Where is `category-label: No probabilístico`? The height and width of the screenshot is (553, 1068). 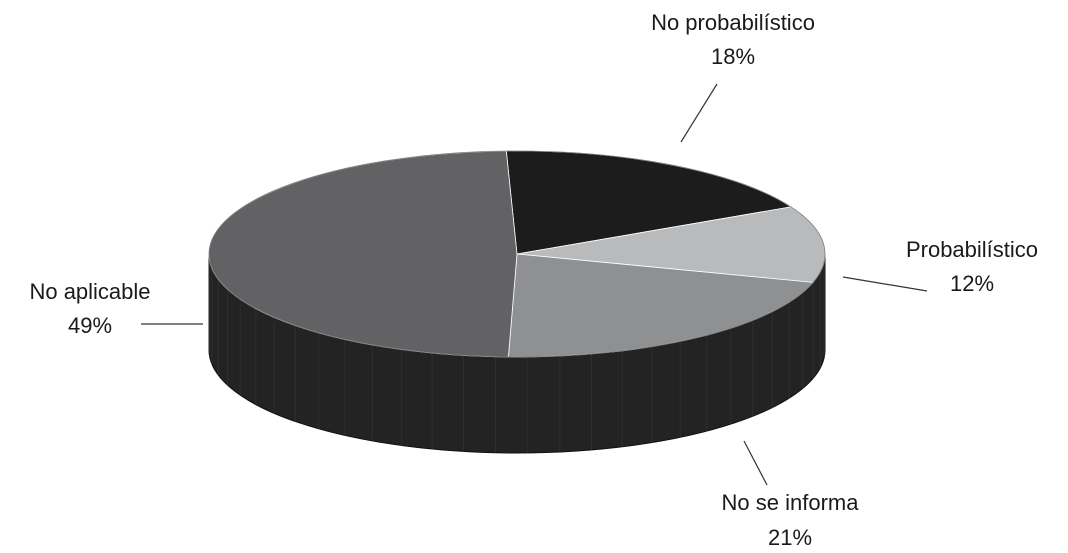
category-label: No probabilístico is located at coordinates (733, 22).